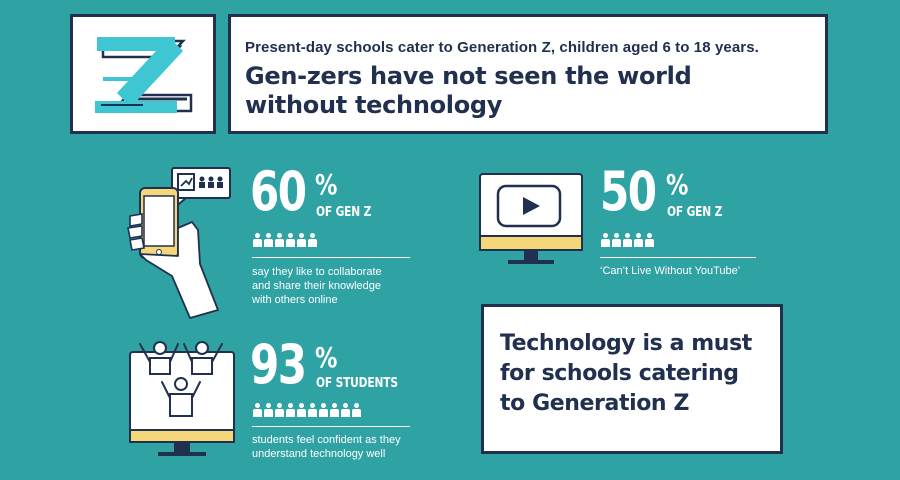 Image resolution: width=900 pixels, height=480 pixels. I want to click on monitor-video-icon, so click(531, 218).